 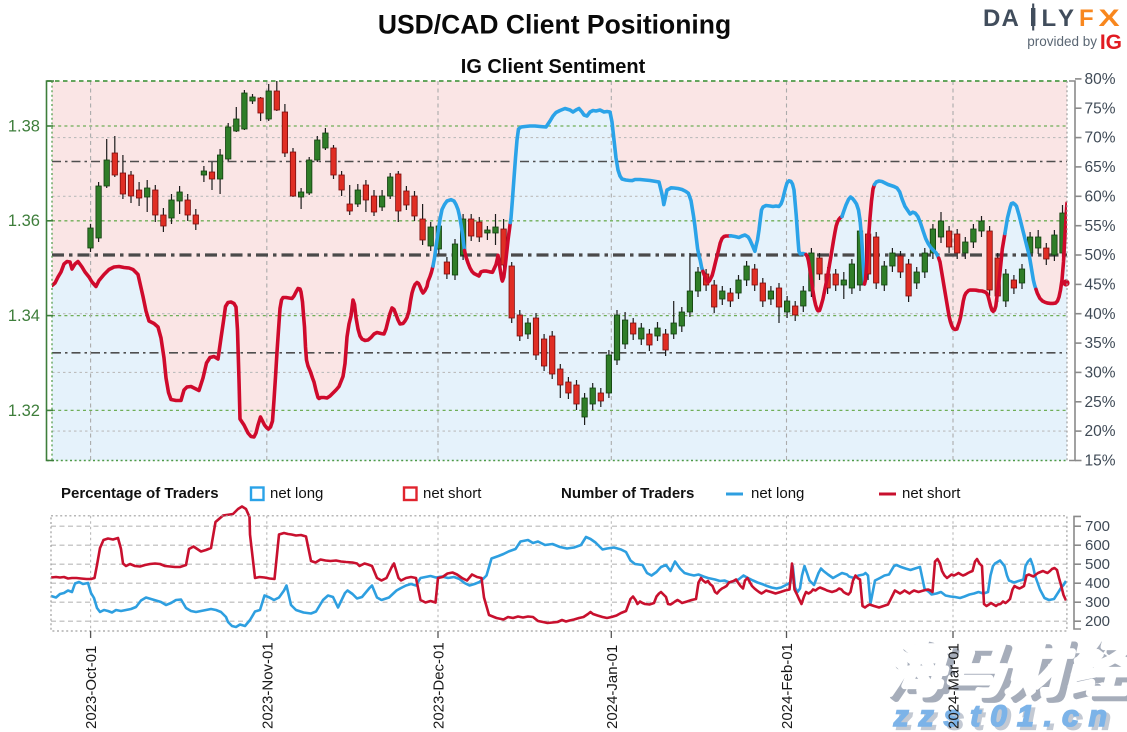 I want to click on svg-text: 65%, so click(x=1100, y=167).